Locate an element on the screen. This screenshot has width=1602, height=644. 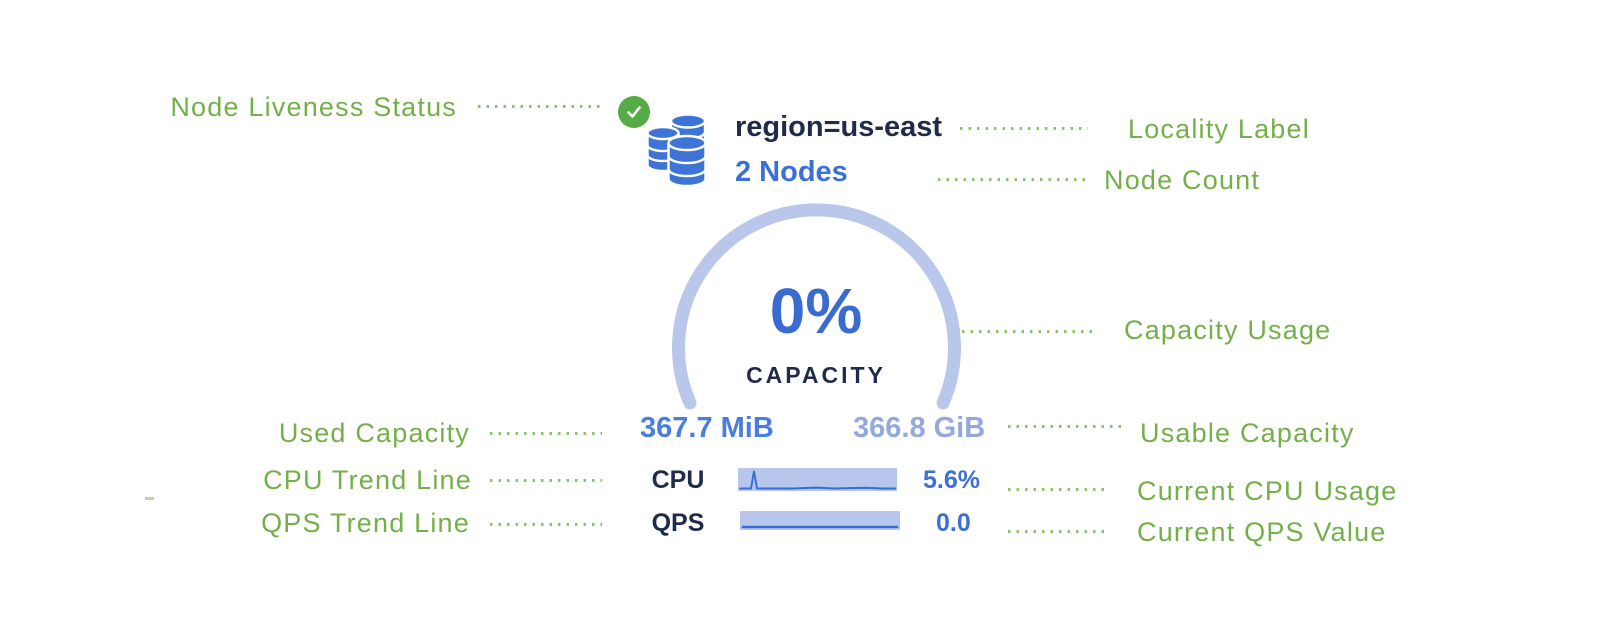
capacity-percent: 0% is located at coordinates (816, 311).